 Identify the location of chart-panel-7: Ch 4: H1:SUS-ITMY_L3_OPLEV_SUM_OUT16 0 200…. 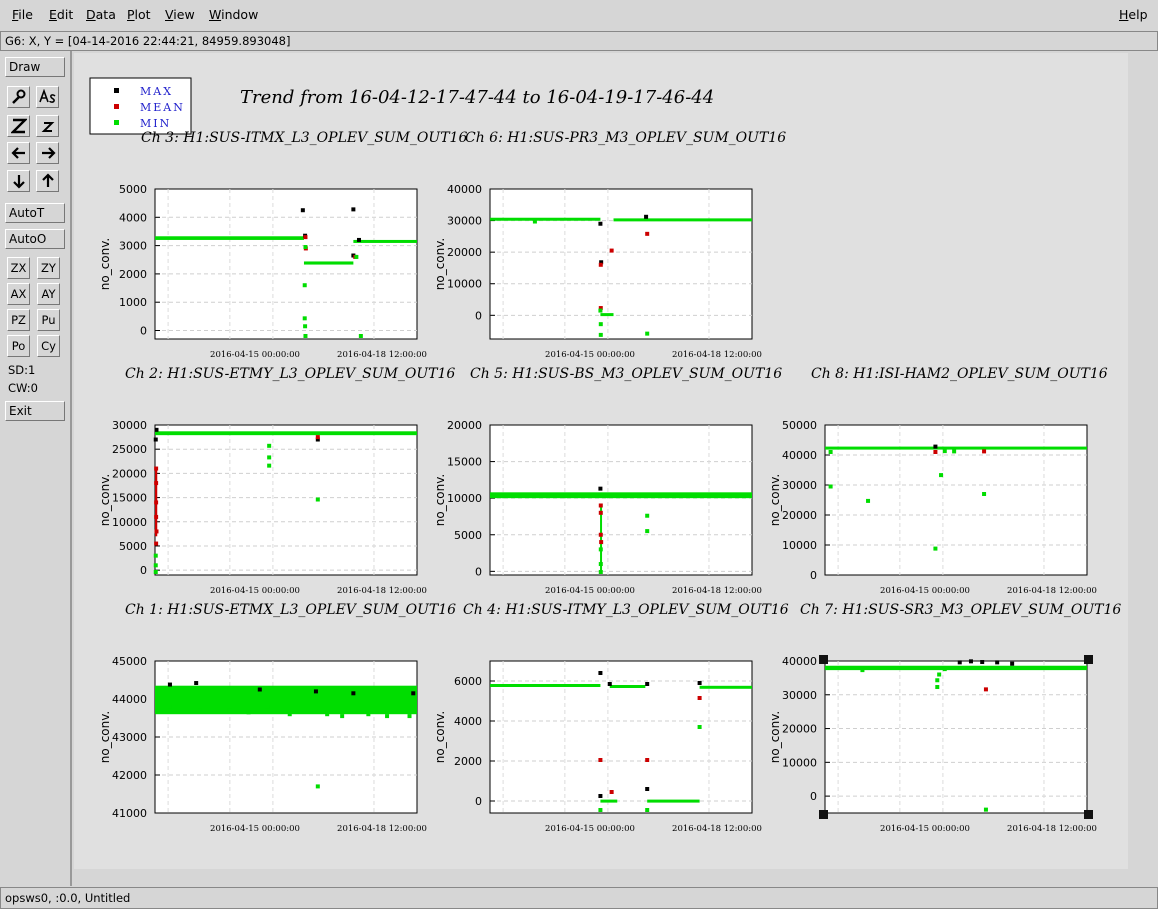
(611, 718).